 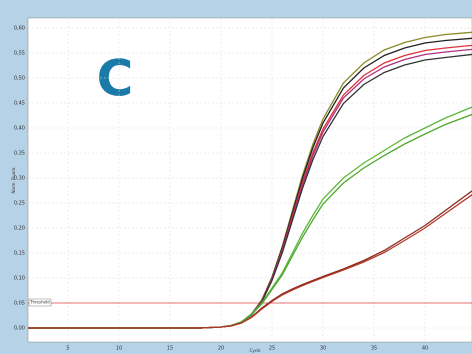 I want to click on x-tick-label: 35, so click(x=374, y=349).